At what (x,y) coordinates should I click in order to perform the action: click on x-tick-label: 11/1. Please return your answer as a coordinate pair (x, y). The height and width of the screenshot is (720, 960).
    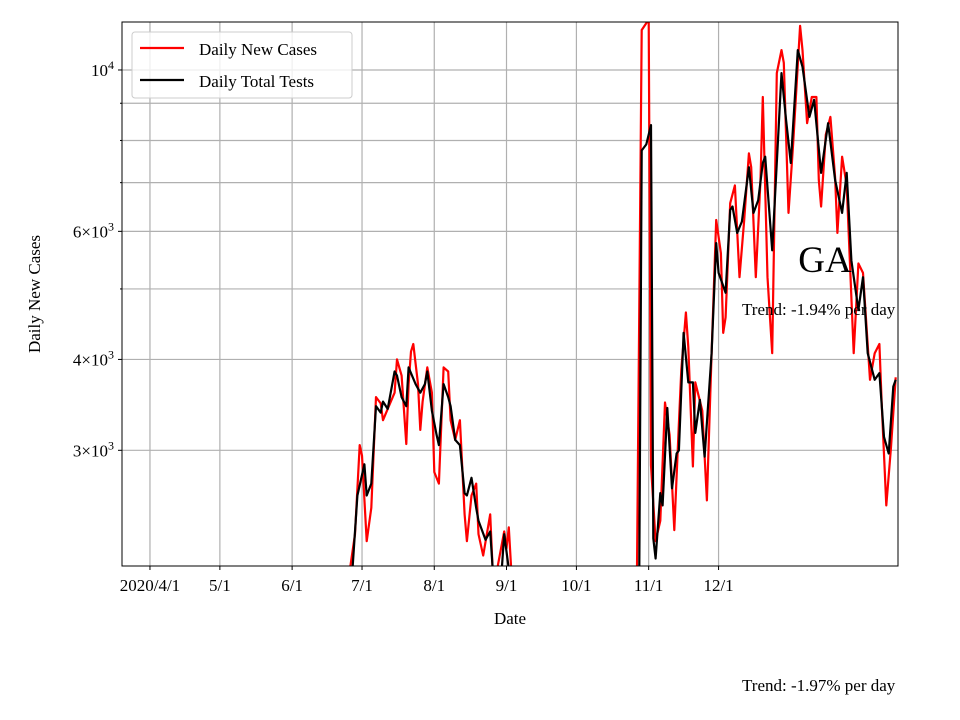
    Looking at the image, I should click on (649, 585).